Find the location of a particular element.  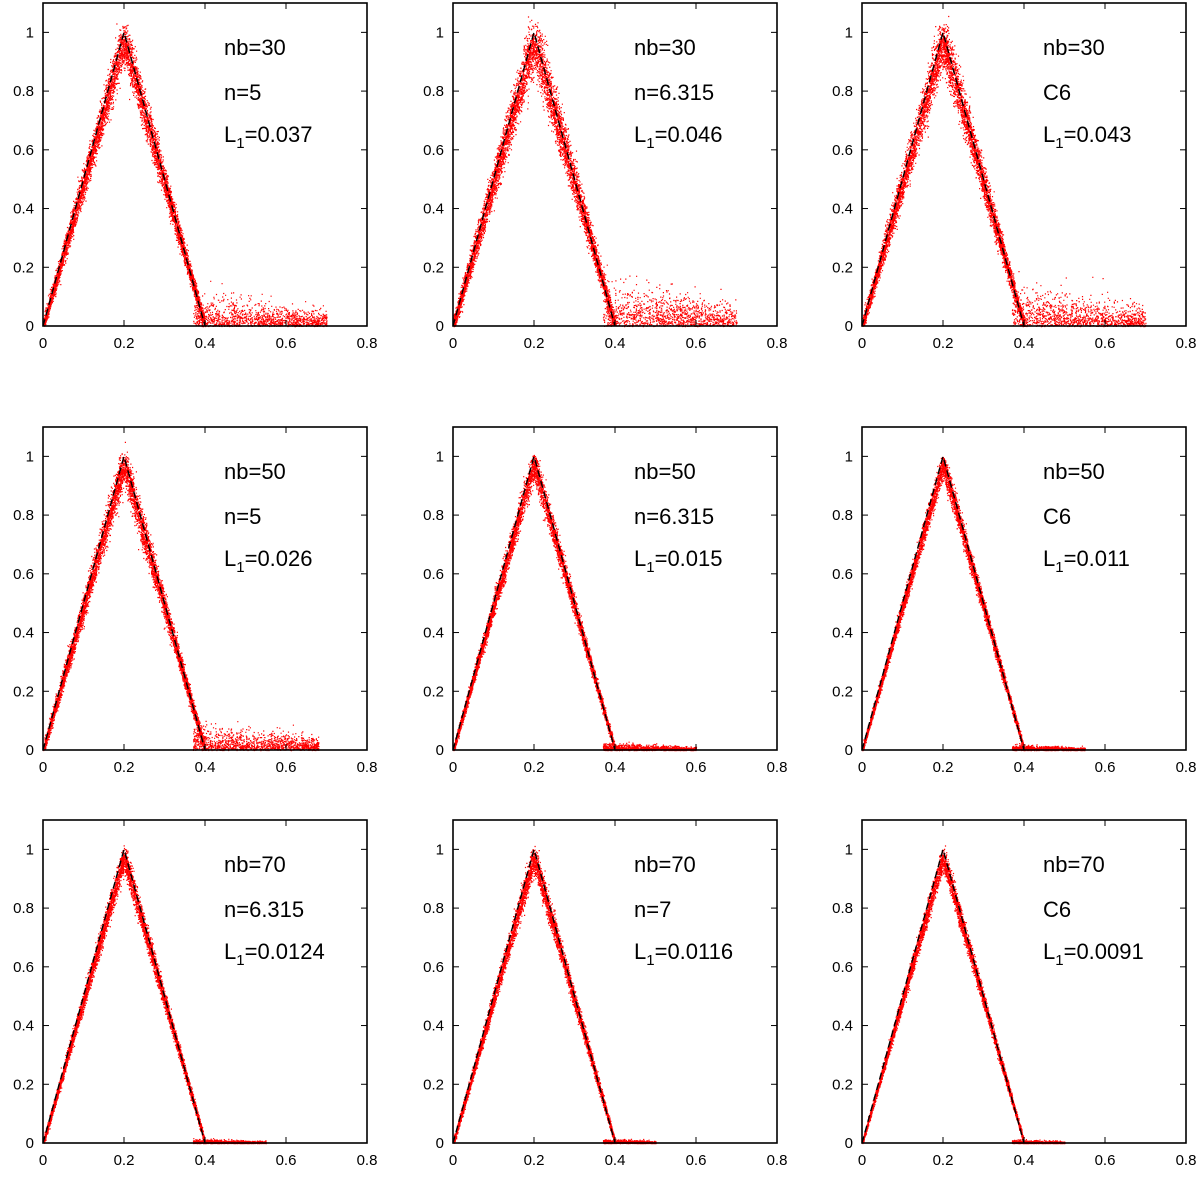

panel-4-x-tick-label: 0.6 is located at coordinates (286, 767).